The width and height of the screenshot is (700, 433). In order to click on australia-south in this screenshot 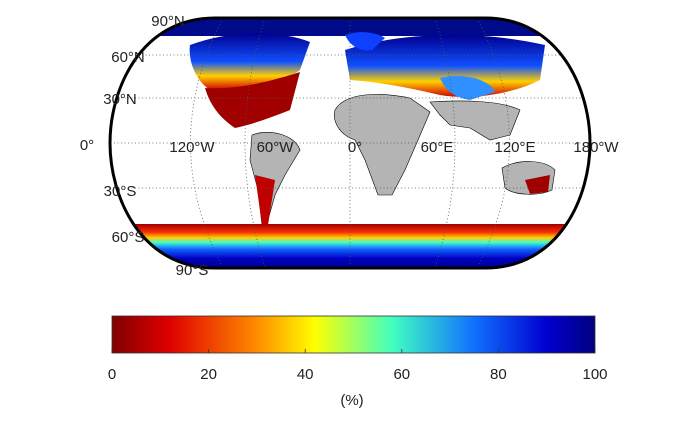, I will do `click(537, 184)`.